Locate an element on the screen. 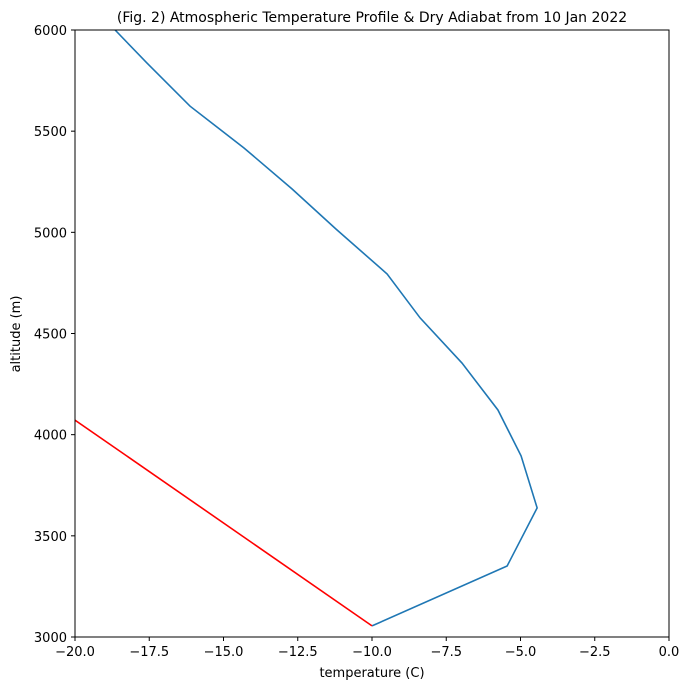  x-tick-label: −20.0 is located at coordinates (75, 652).